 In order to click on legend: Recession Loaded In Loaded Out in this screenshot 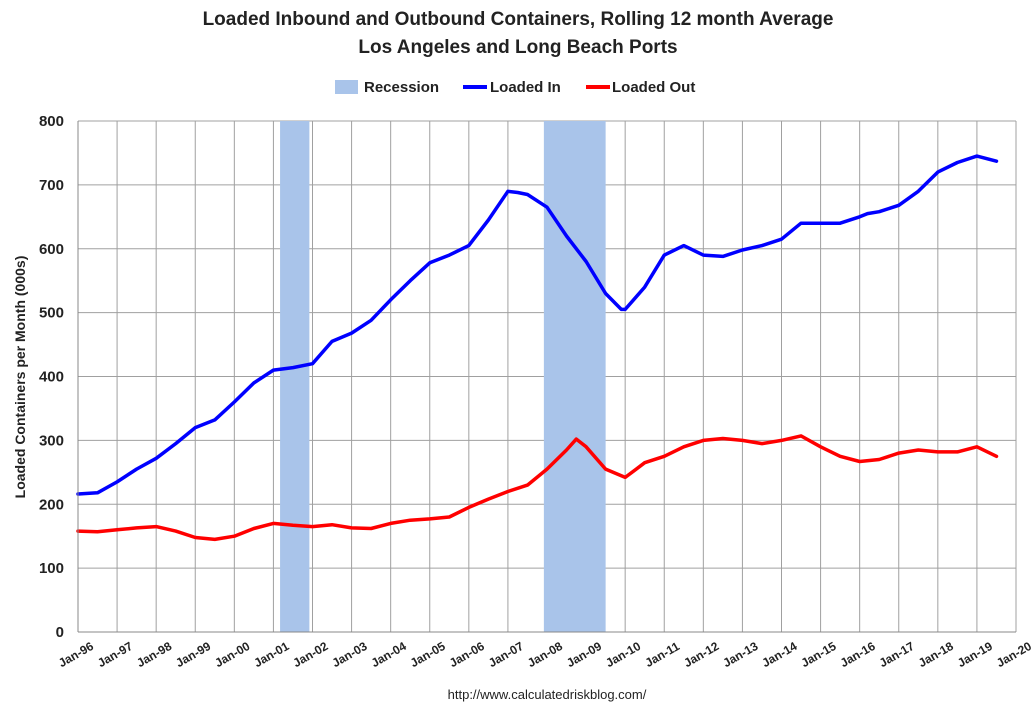, I will do `click(515, 87)`.